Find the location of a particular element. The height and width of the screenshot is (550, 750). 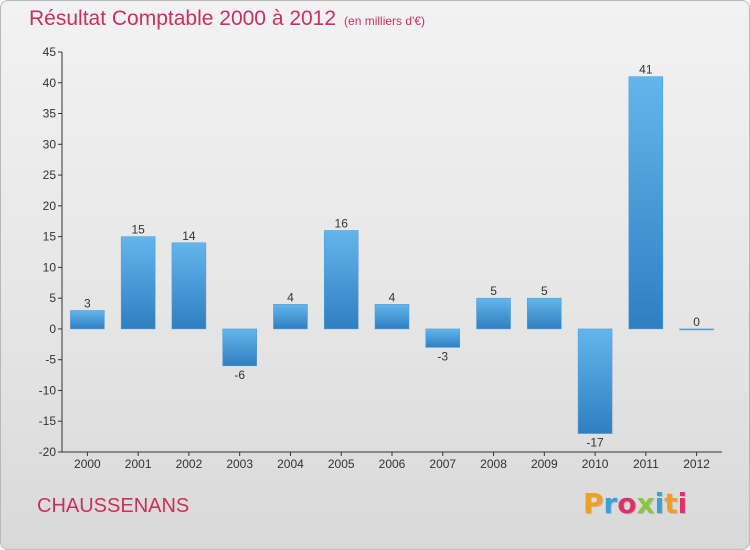

x-tick-label: 2007 is located at coordinates (442, 464).